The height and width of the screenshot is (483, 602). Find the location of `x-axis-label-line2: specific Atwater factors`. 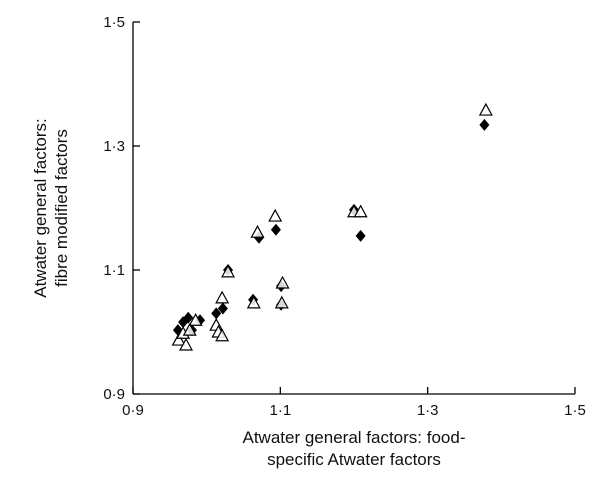

x-axis-label-line2: specific Atwater factors is located at coordinates (354, 459).